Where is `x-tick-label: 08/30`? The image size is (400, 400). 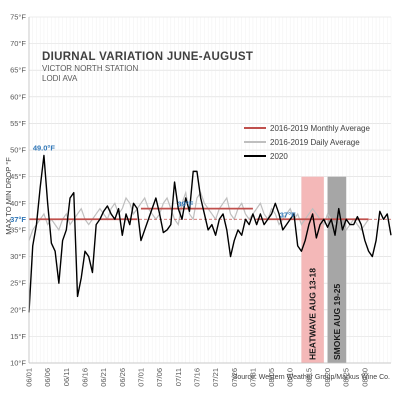 x-tick-label: 08/30 is located at coordinates (364, 377).